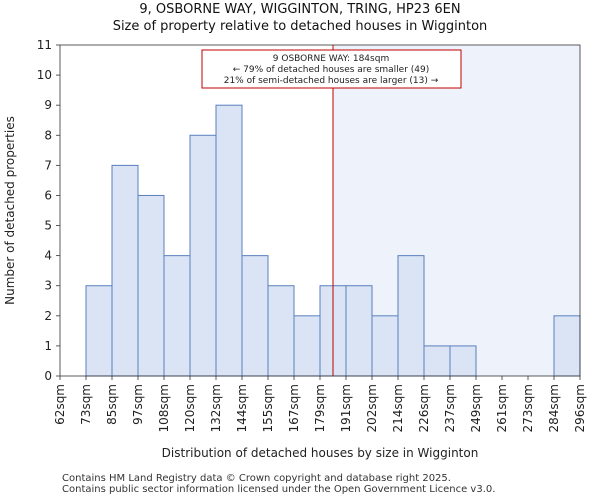 Image resolution: width=600 pixels, height=500 pixels. I want to click on bar-85sqm, so click(125, 270).